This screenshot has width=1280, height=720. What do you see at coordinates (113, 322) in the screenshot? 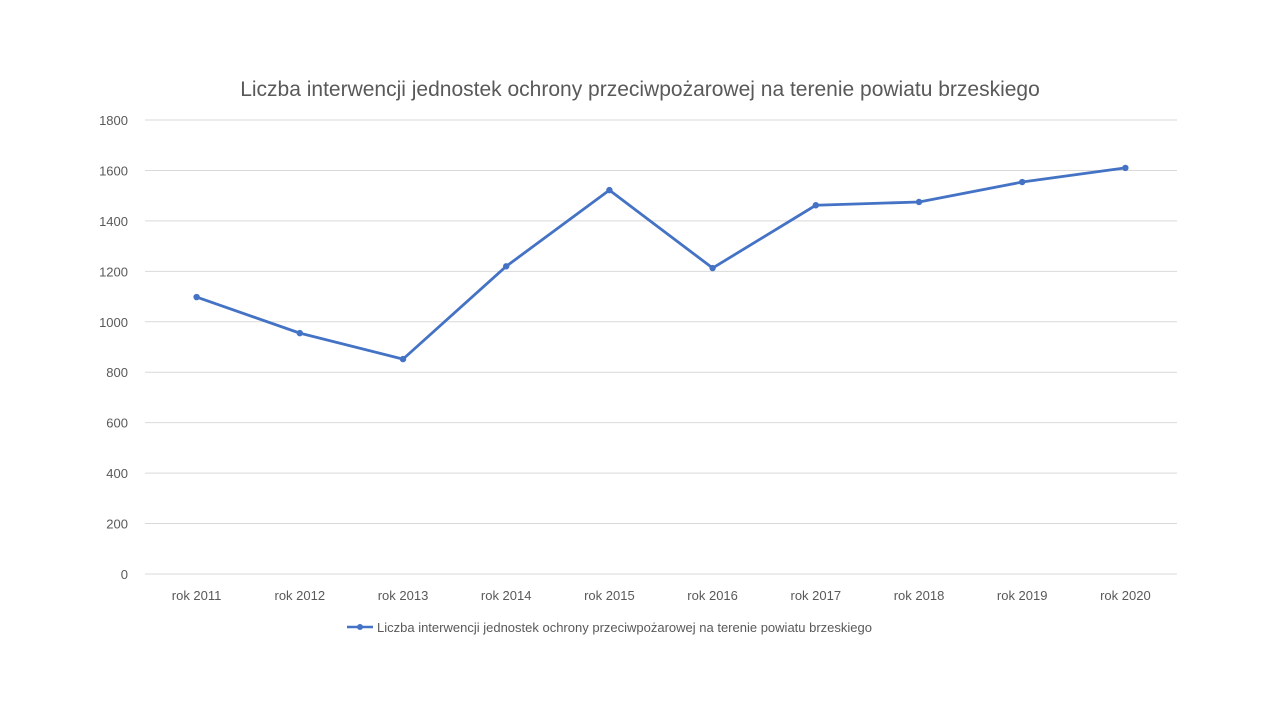
I see `y-tick-label: 1000` at bounding box center [113, 322].